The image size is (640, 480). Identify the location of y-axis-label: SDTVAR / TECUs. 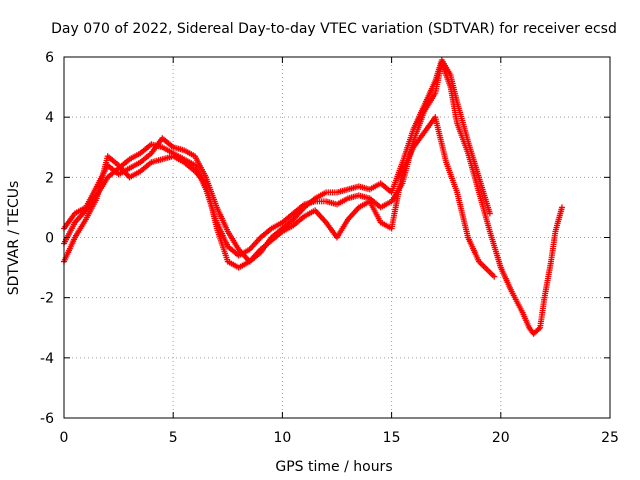
(14, 238).